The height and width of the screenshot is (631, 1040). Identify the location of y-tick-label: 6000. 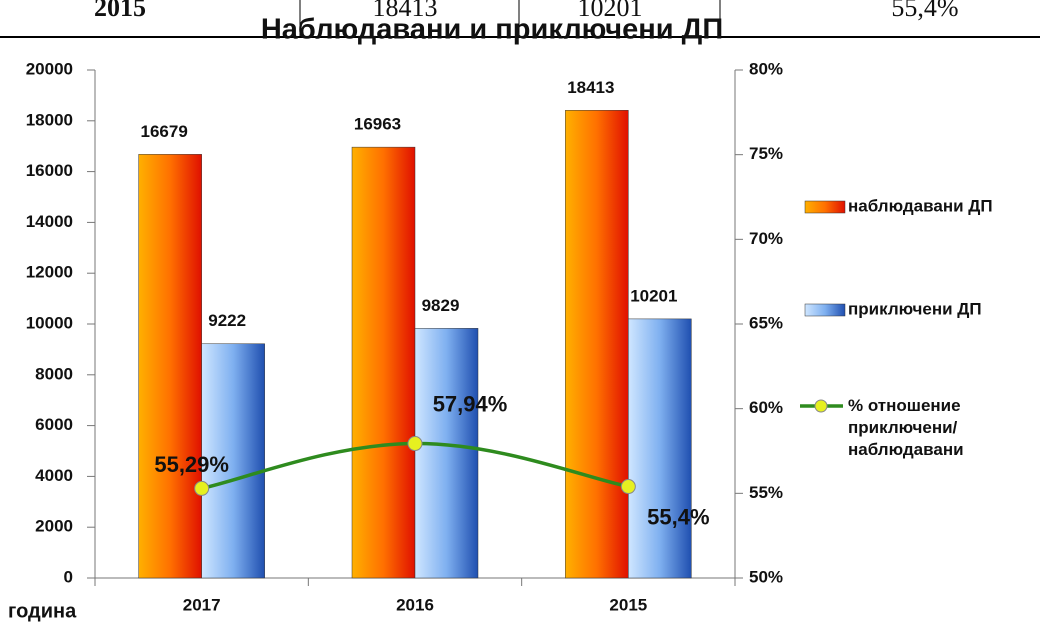
(54, 424).